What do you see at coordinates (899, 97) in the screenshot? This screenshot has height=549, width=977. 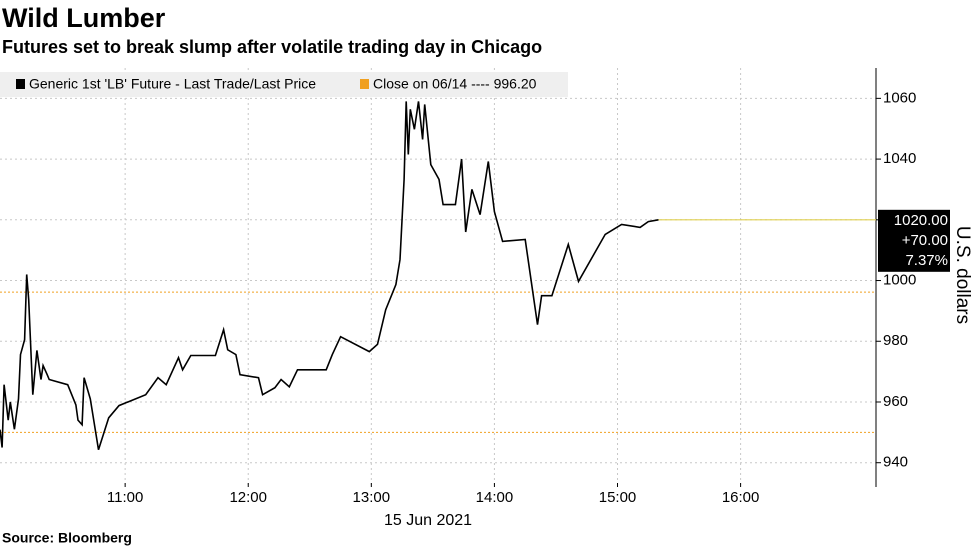 I see `y-tick-label: 1060` at bounding box center [899, 97].